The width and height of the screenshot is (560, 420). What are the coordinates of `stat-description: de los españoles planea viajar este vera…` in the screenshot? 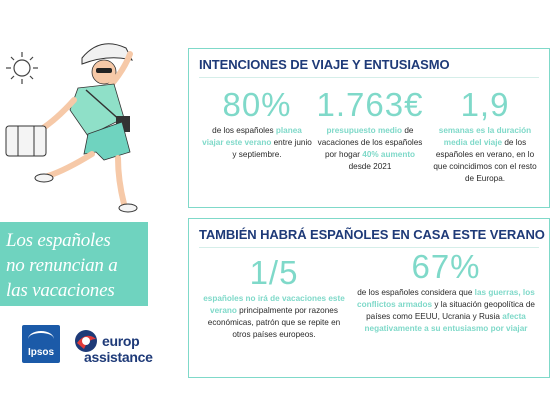 It's located at (257, 143).